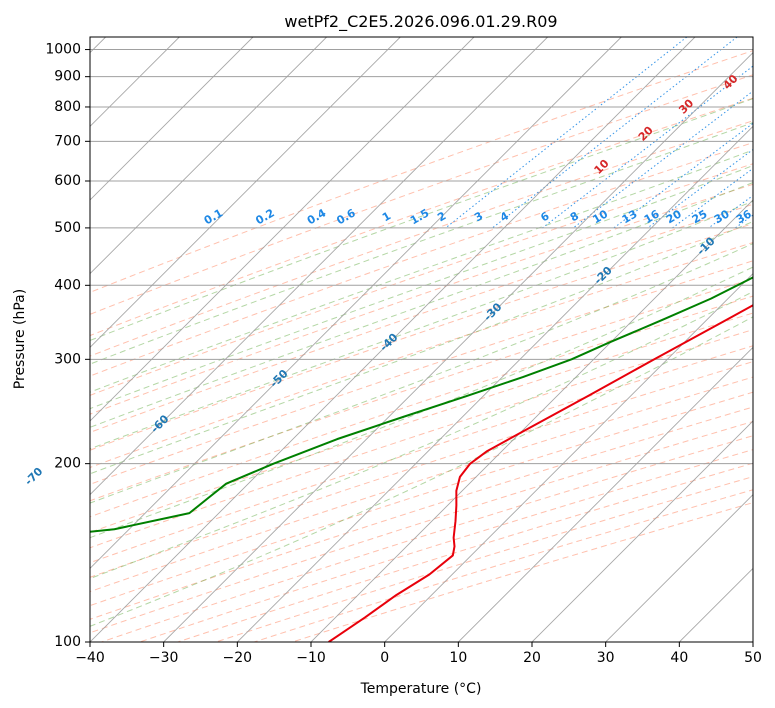  I want to click on x-tick-label: −40, so click(90, 658).